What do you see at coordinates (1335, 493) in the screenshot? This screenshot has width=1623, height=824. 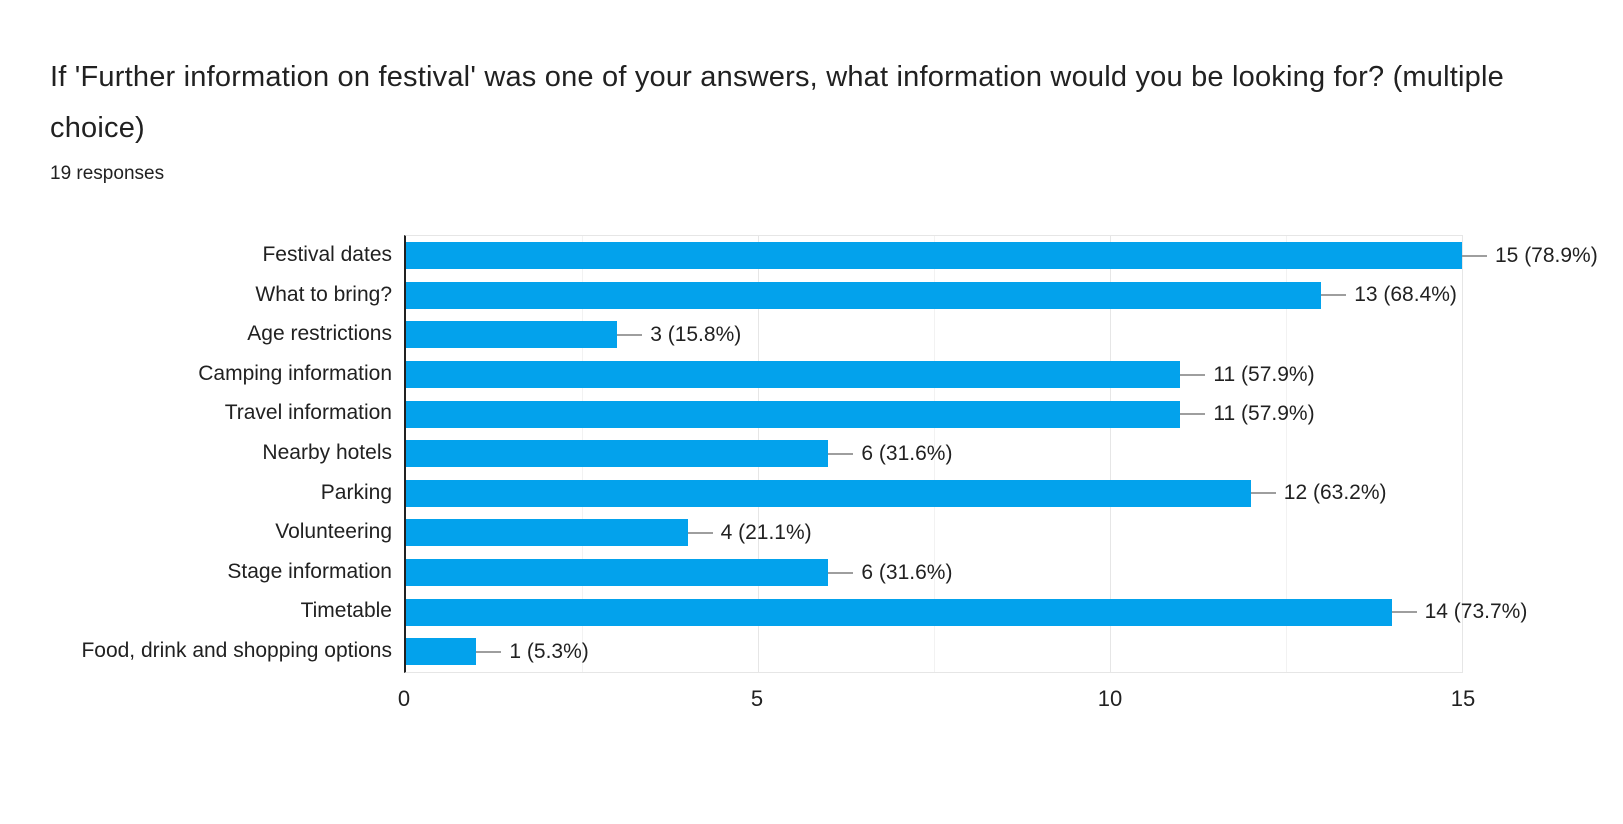 I see `bar-value-label: 12 (63.2%)` at bounding box center [1335, 493].